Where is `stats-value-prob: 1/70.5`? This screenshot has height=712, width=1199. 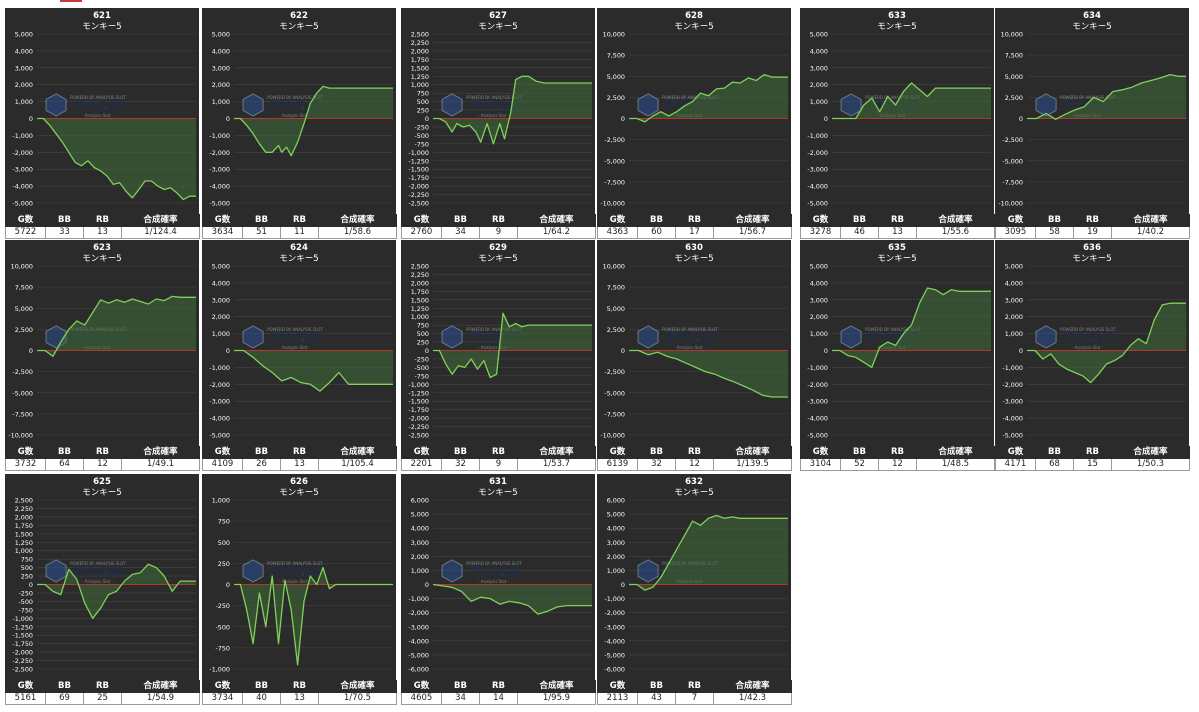 stats-value-prob: 1/70.5 is located at coordinates (357, 698).